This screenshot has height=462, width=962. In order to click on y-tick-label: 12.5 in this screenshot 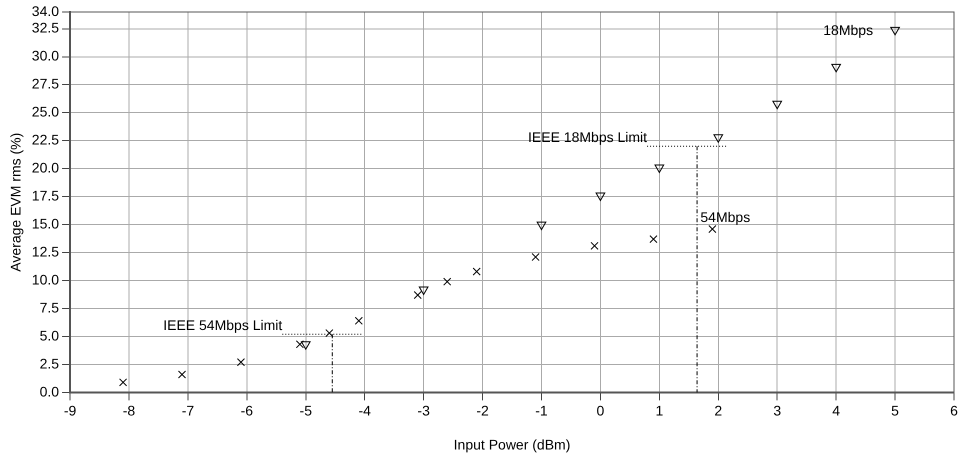, I will do `click(46, 251)`.